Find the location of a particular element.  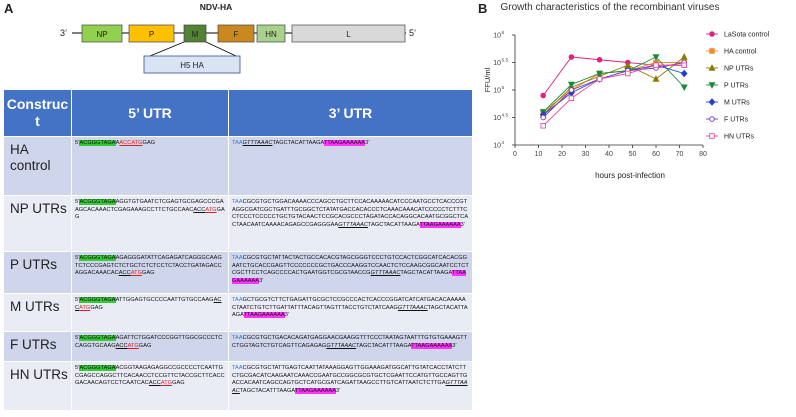

utr5-sequence-cell: 5’ACGGGTAGAAACCATGGAG is located at coordinates (150, 166).